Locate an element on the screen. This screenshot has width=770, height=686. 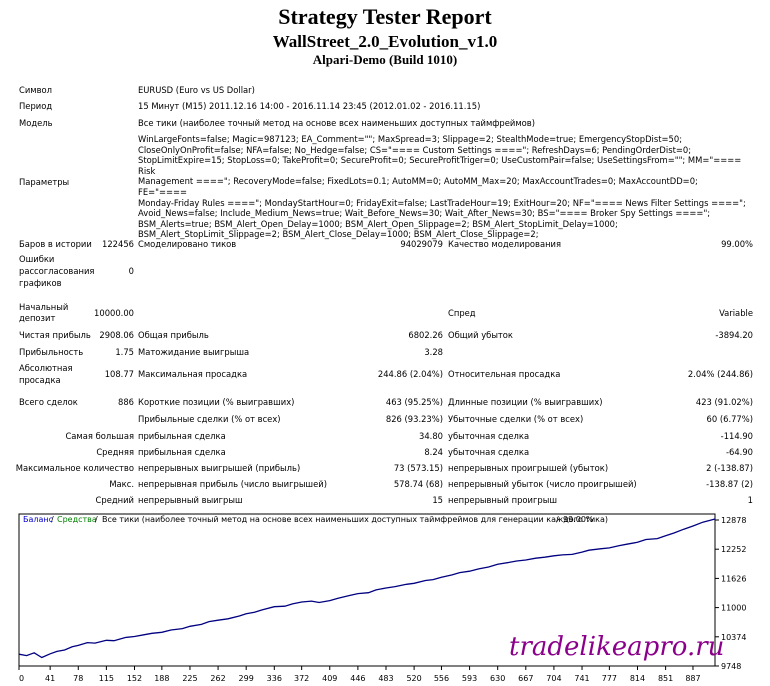
errors-label-2: рассогласования is located at coordinates (57, 271).